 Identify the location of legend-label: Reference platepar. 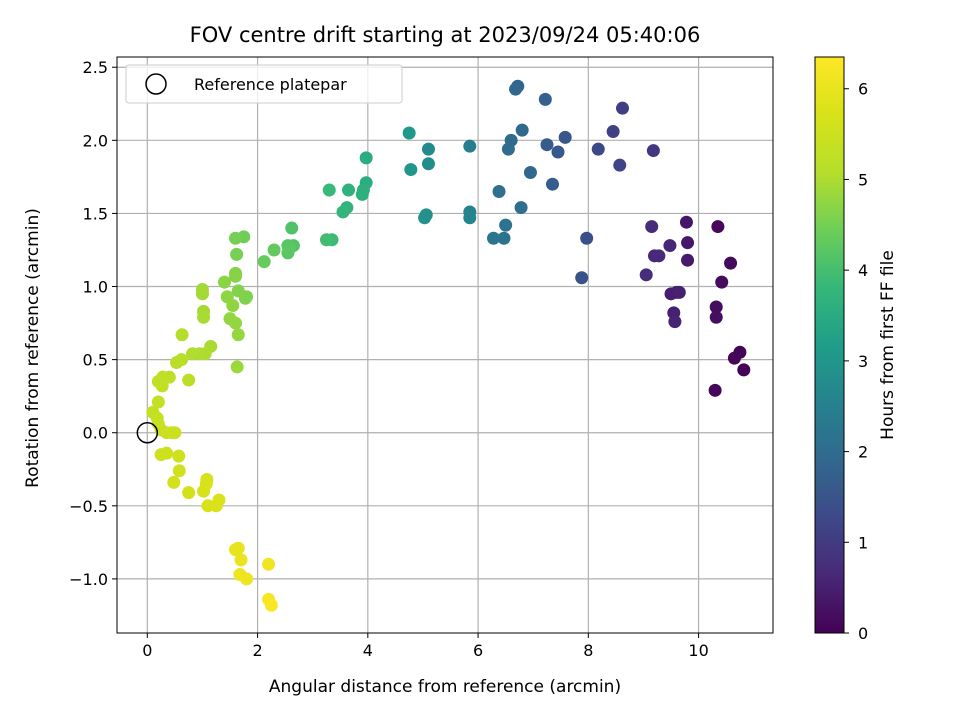
(270, 84).